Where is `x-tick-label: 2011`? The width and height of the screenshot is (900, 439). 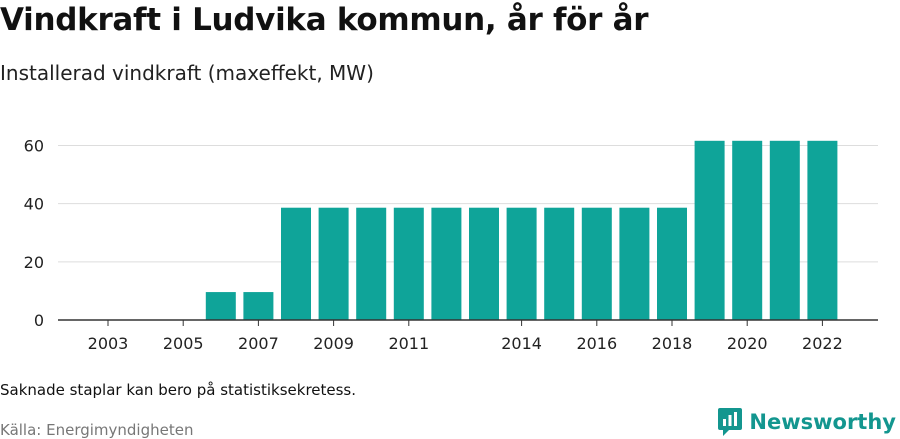 x-tick-label: 2011 is located at coordinates (408, 343).